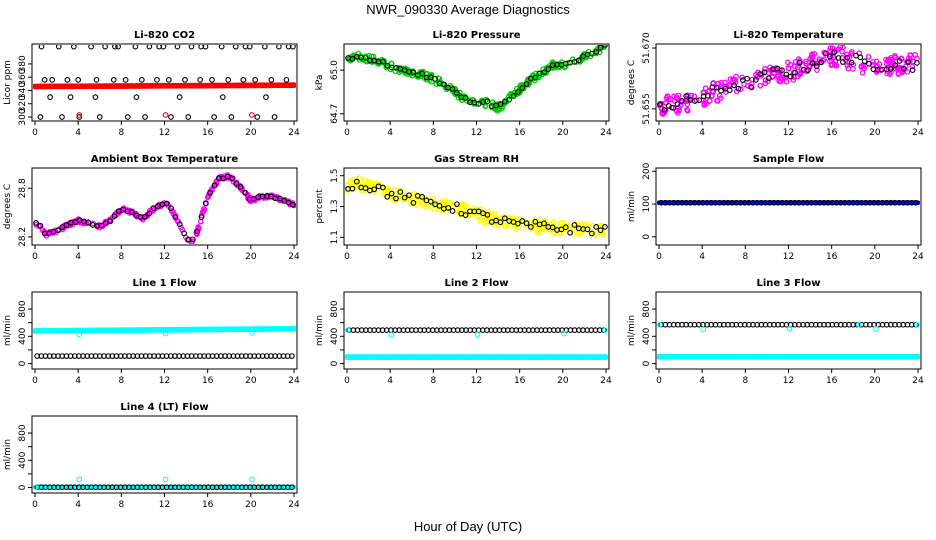 The width and height of the screenshot is (936, 540). What do you see at coordinates (632, 82) in the screenshot?
I see `y-axis-label: degrees C` at bounding box center [632, 82].